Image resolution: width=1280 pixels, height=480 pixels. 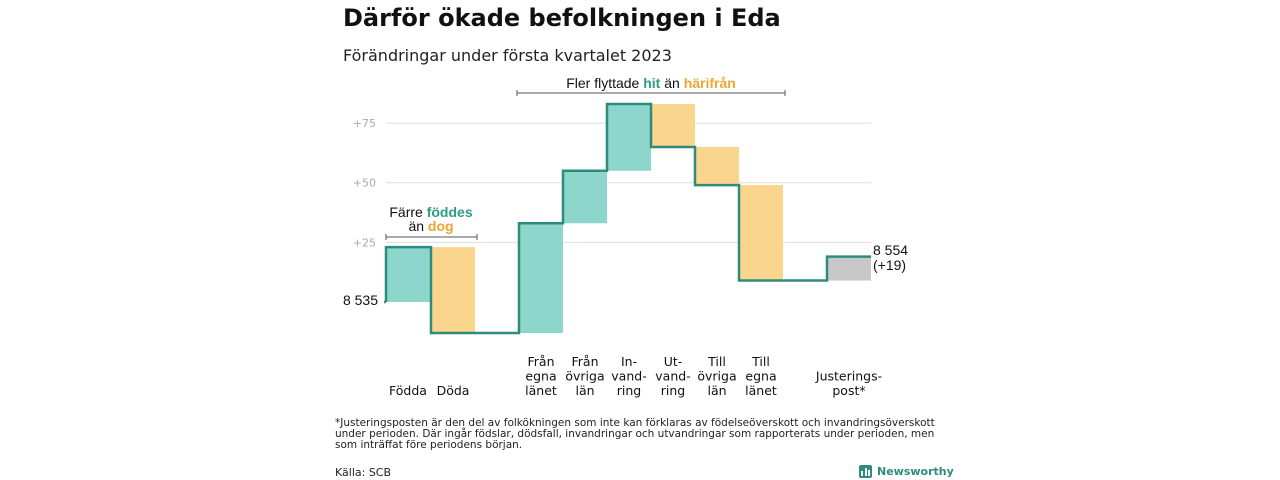 What do you see at coordinates (915, 471) in the screenshot?
I see `brand-name: Newsworthy` at bounding box center [915, 471].